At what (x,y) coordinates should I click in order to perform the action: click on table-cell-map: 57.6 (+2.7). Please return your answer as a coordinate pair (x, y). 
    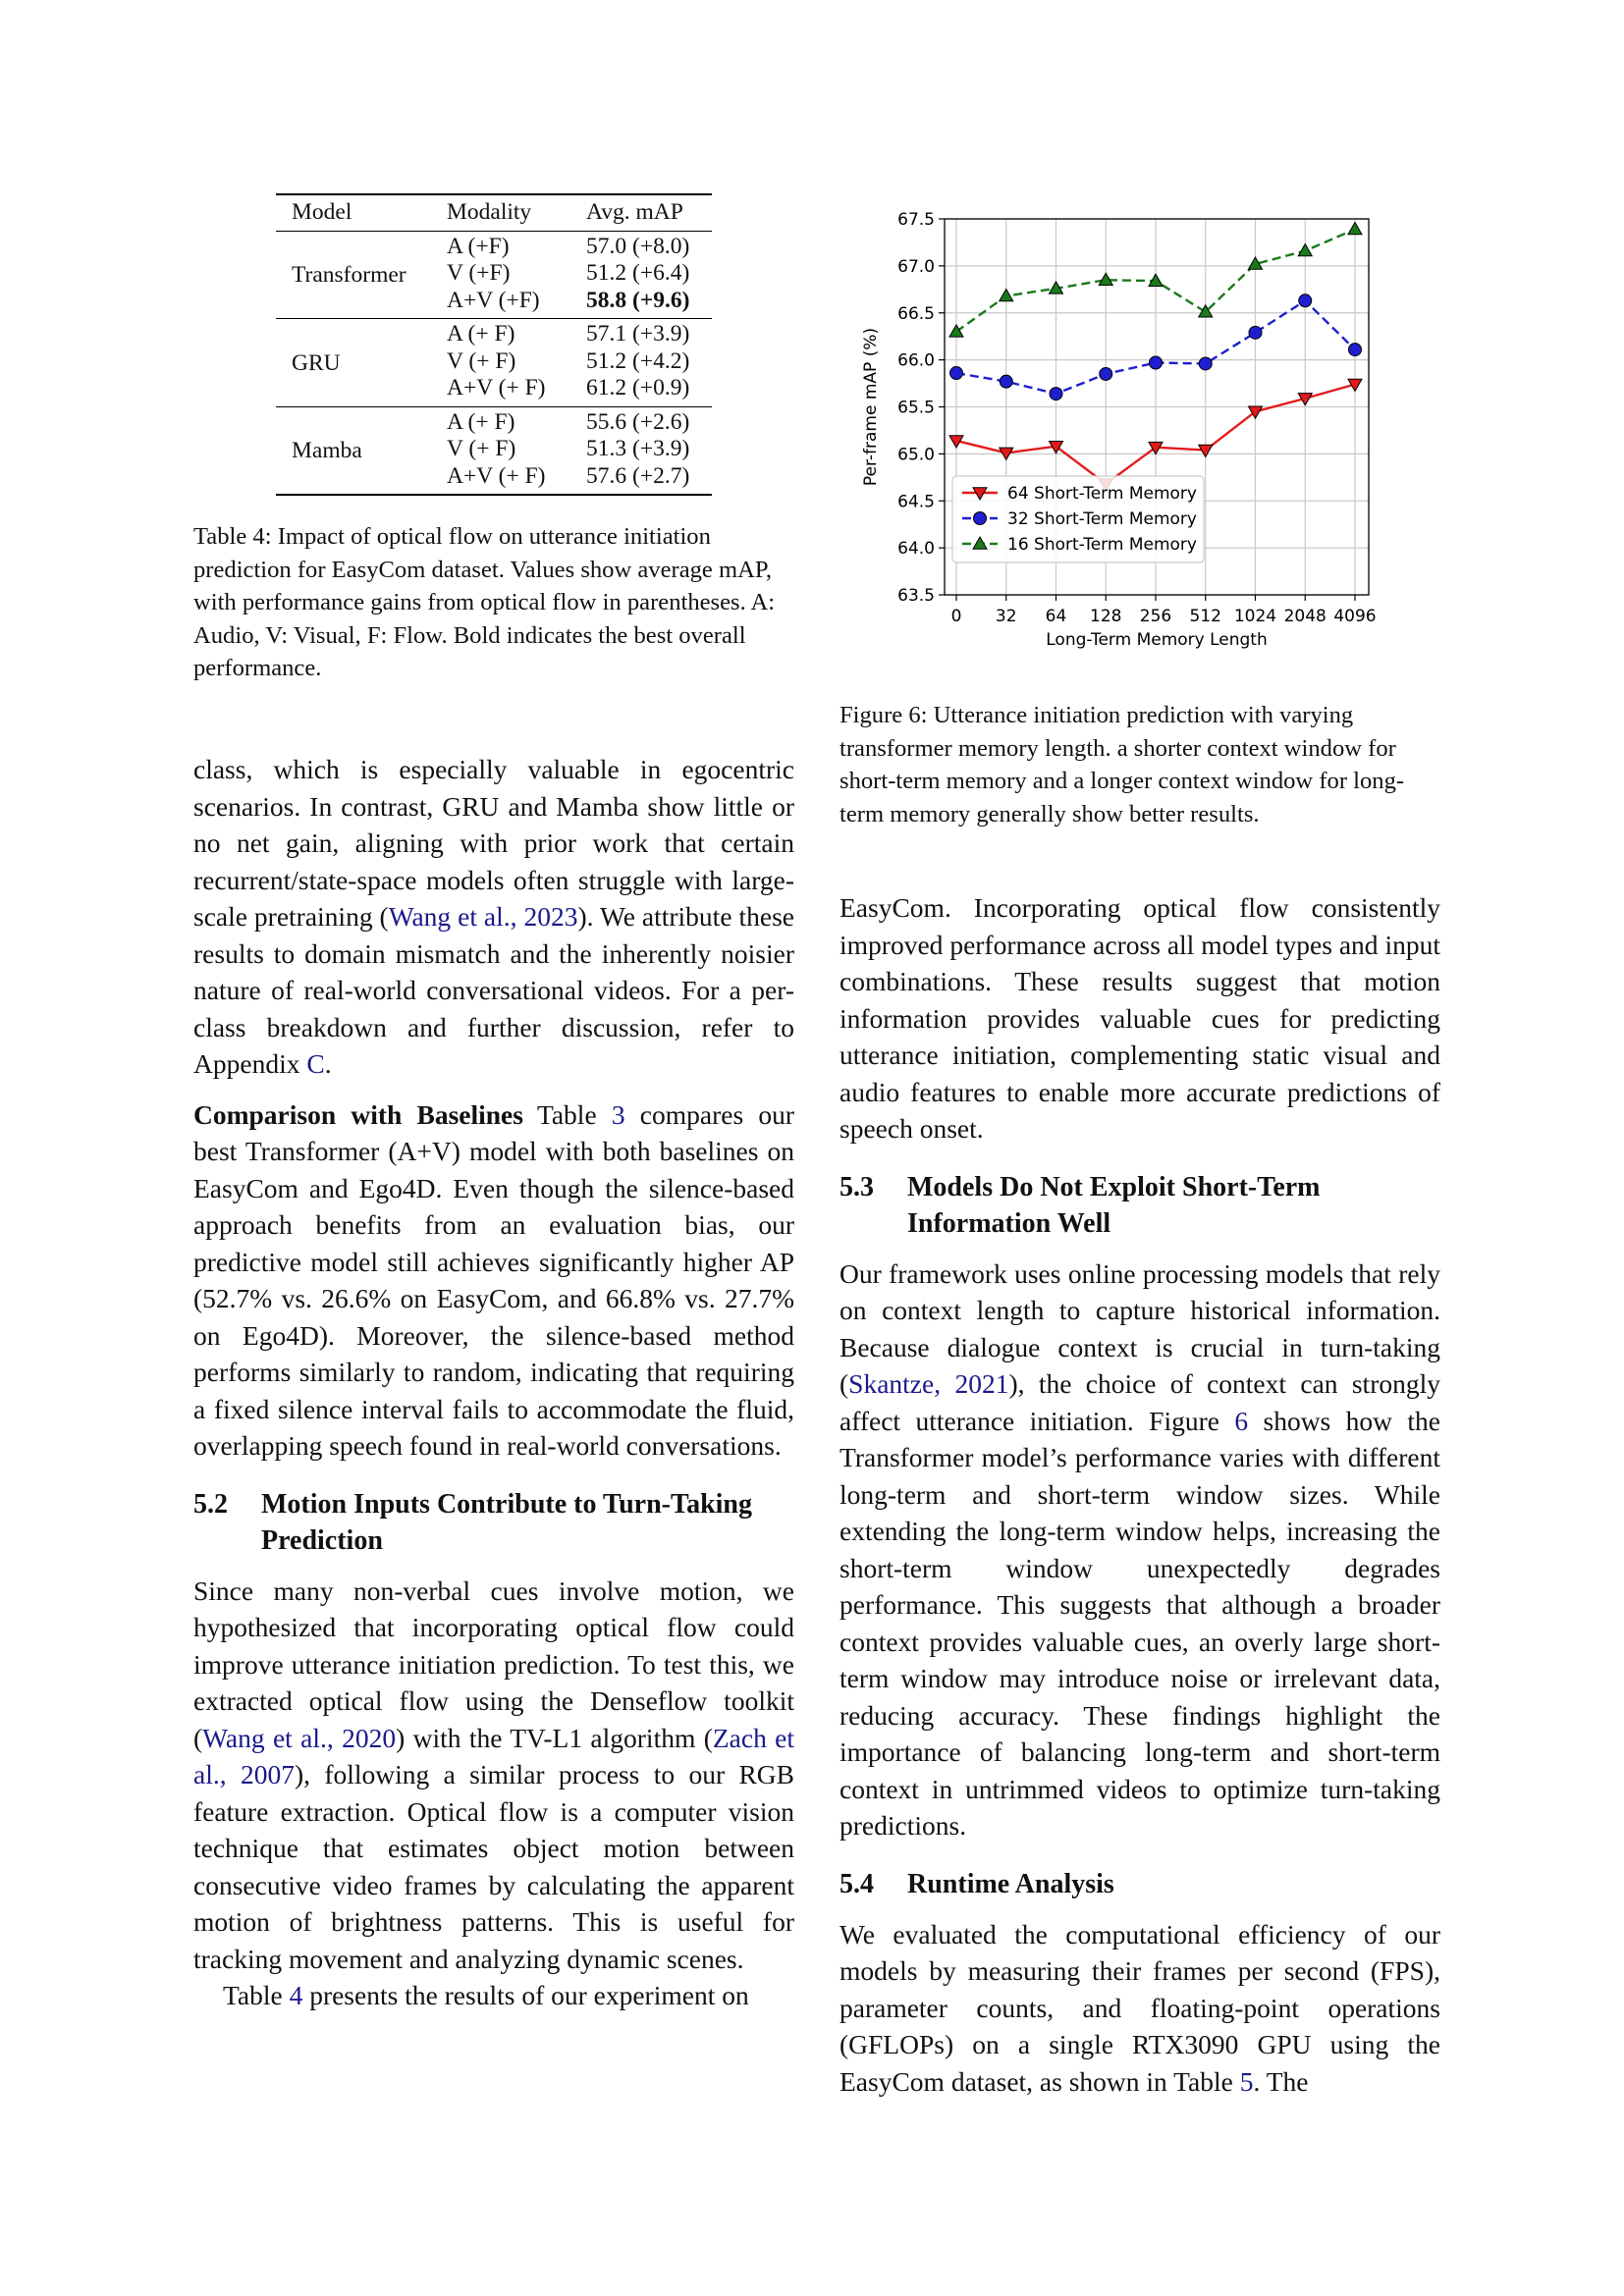
    Looking at the image, I should click on (638, 475).